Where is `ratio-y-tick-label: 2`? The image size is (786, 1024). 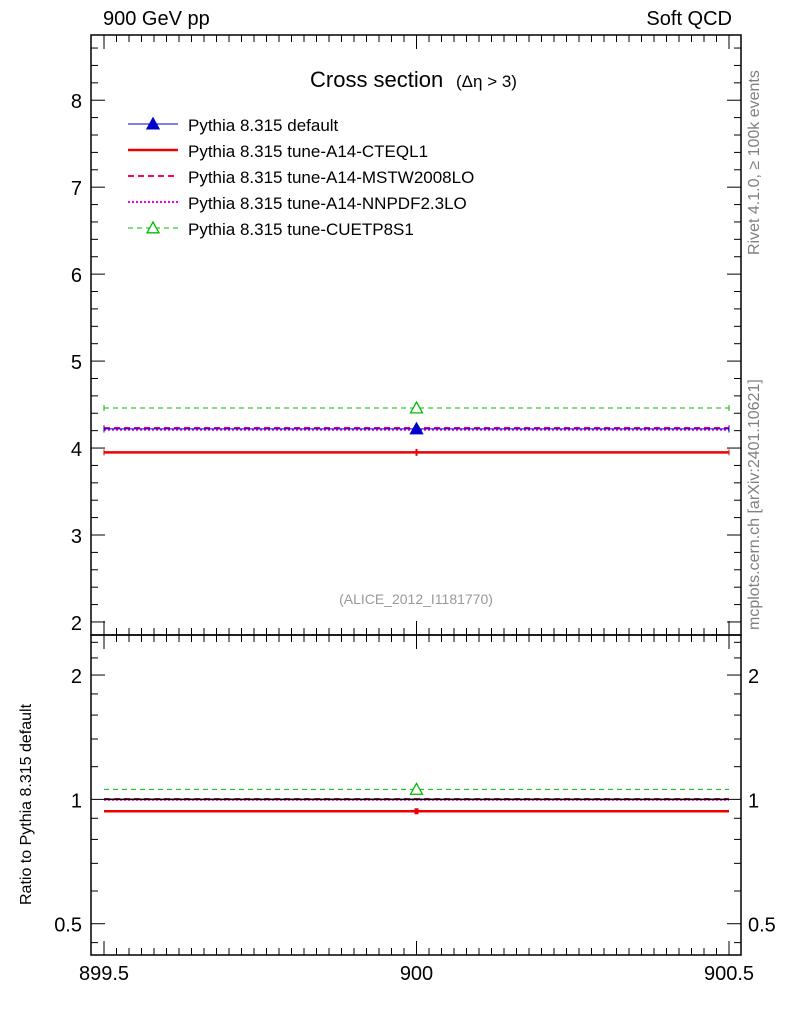 ratio-y-tick-label: 2 is located at coordinates (76, 677).